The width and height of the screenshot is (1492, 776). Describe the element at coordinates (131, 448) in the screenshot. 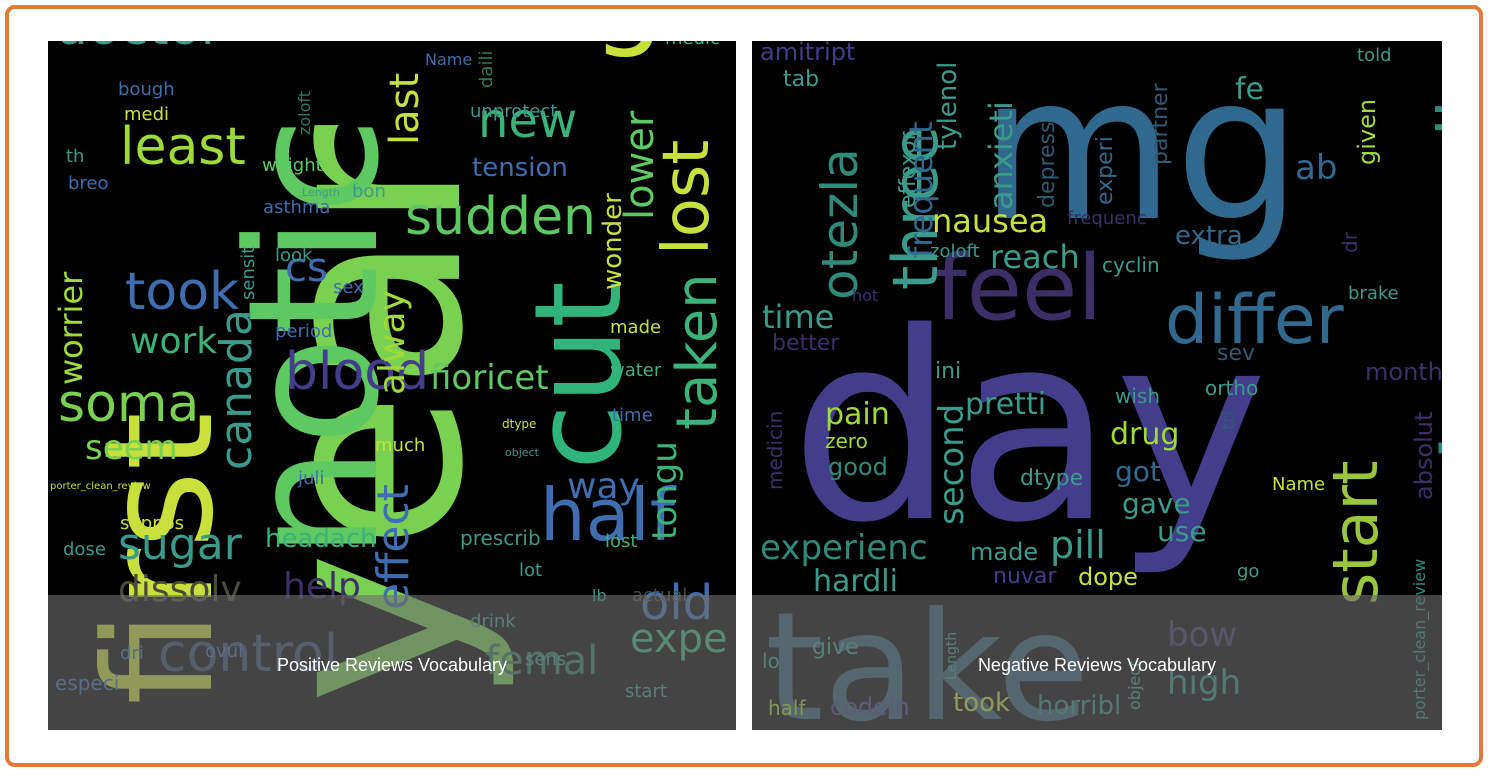

I see `left-word-seem: seem` at that location.